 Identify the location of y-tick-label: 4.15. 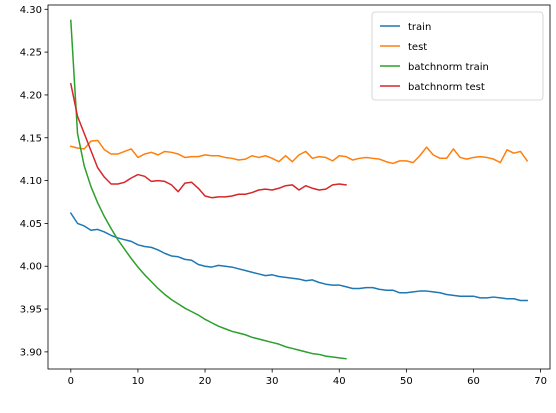
(31, 138).